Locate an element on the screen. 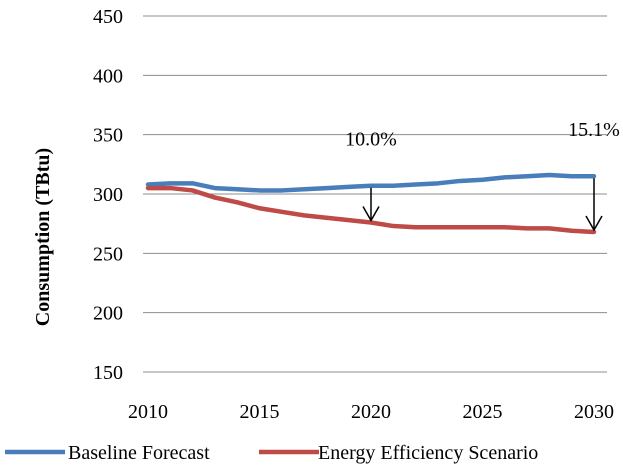 This screenshot has width=623, height=469. y-tick-label: 250 is located at coordinates (108, 254).